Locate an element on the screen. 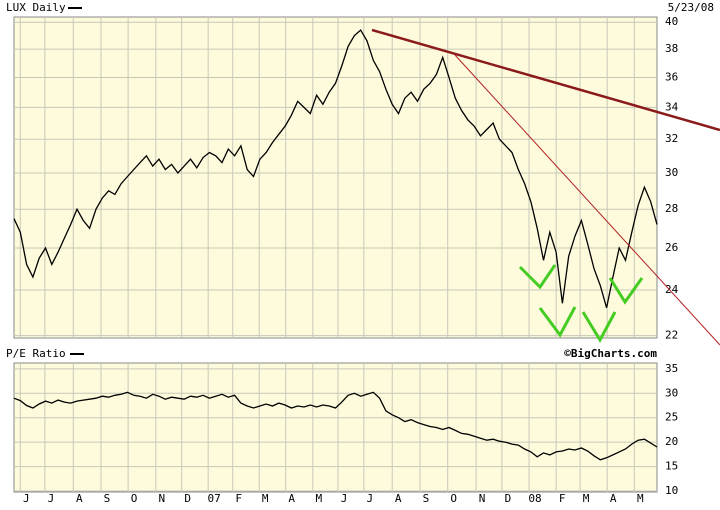 The width and height of the screenshot is (720, 510). y-tick-label: 22 is located at coordinates (671, 335).